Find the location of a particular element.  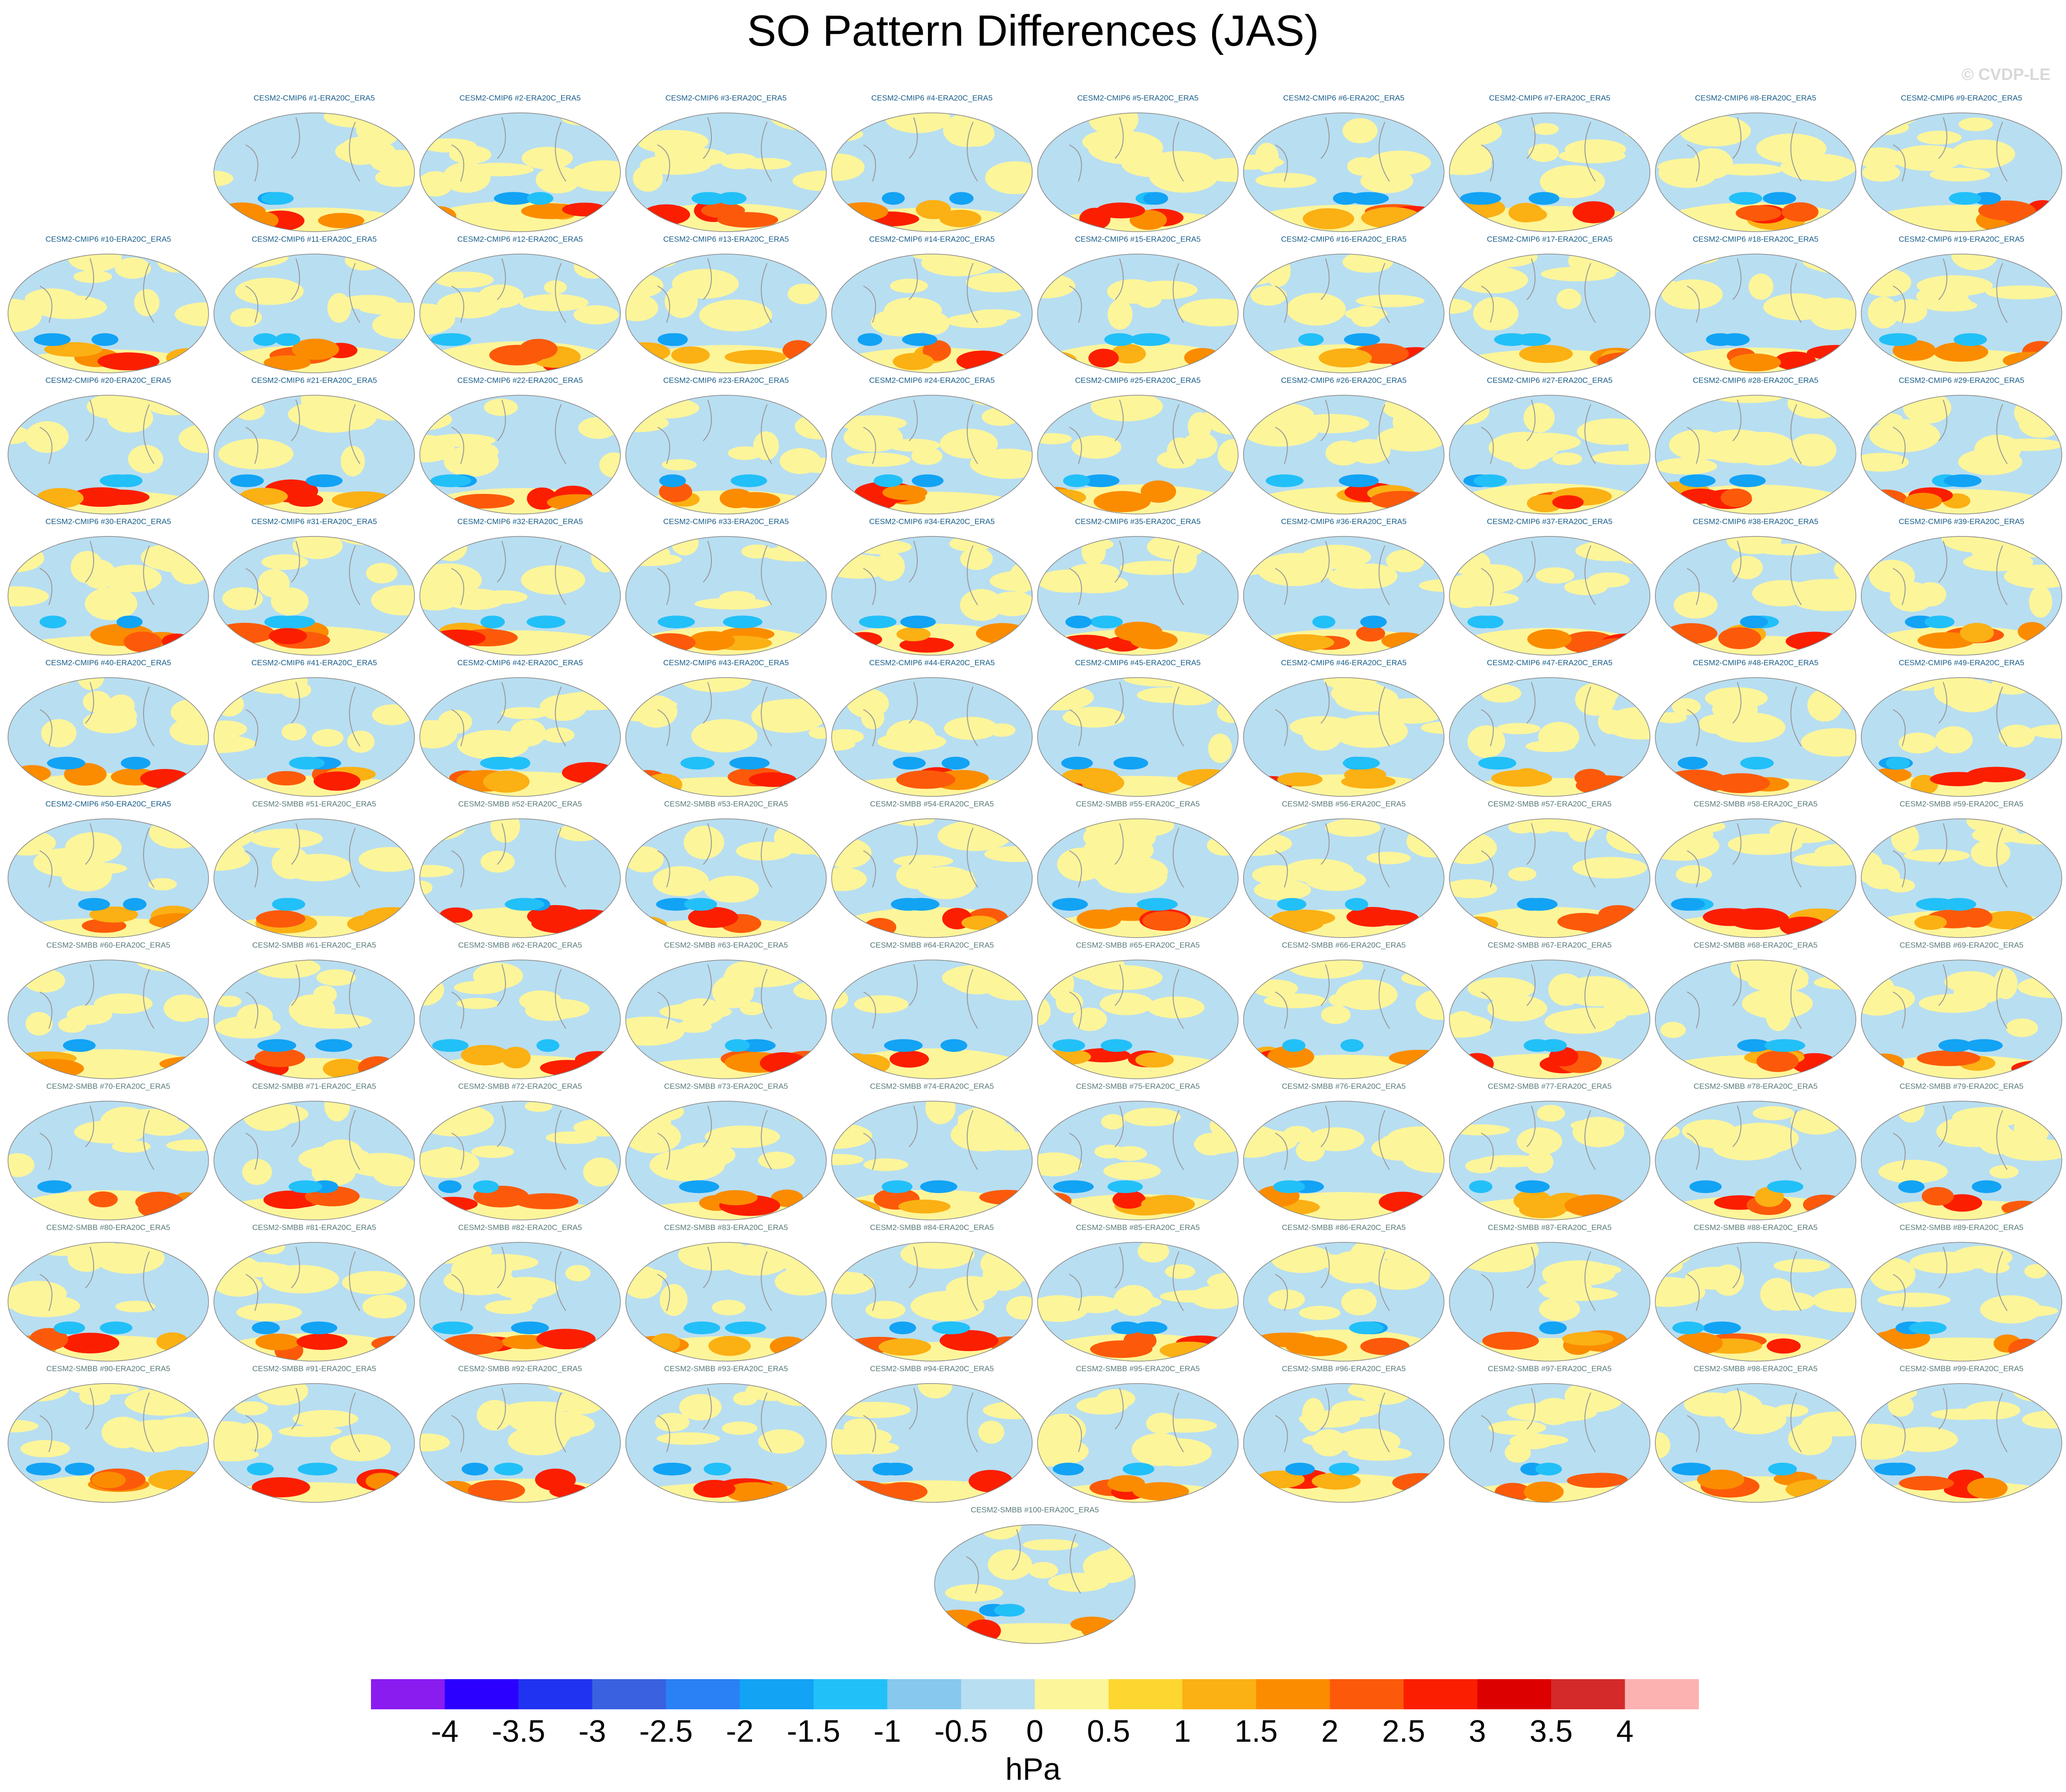

panel-title: CESM2-SMBB #56-ERA20C_ERA5 is located at coordinates (1344, 804).